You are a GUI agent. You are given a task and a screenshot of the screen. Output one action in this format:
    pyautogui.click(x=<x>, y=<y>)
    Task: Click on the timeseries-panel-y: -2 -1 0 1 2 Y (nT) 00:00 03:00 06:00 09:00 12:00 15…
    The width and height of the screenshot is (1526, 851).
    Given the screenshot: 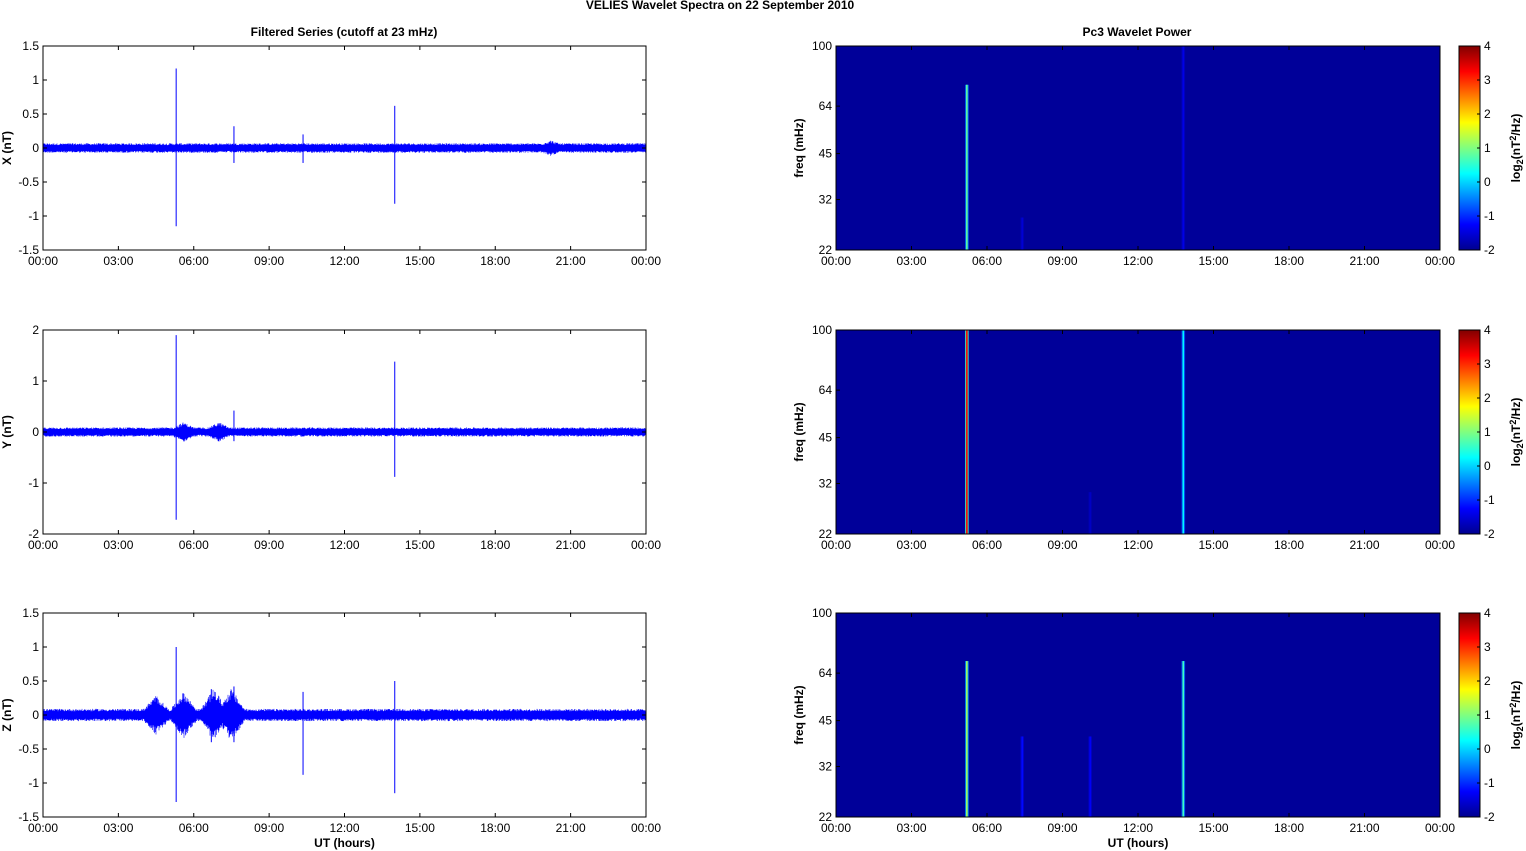 What is the action you would take?
    pyautogui.click(x=330, y=437)
    